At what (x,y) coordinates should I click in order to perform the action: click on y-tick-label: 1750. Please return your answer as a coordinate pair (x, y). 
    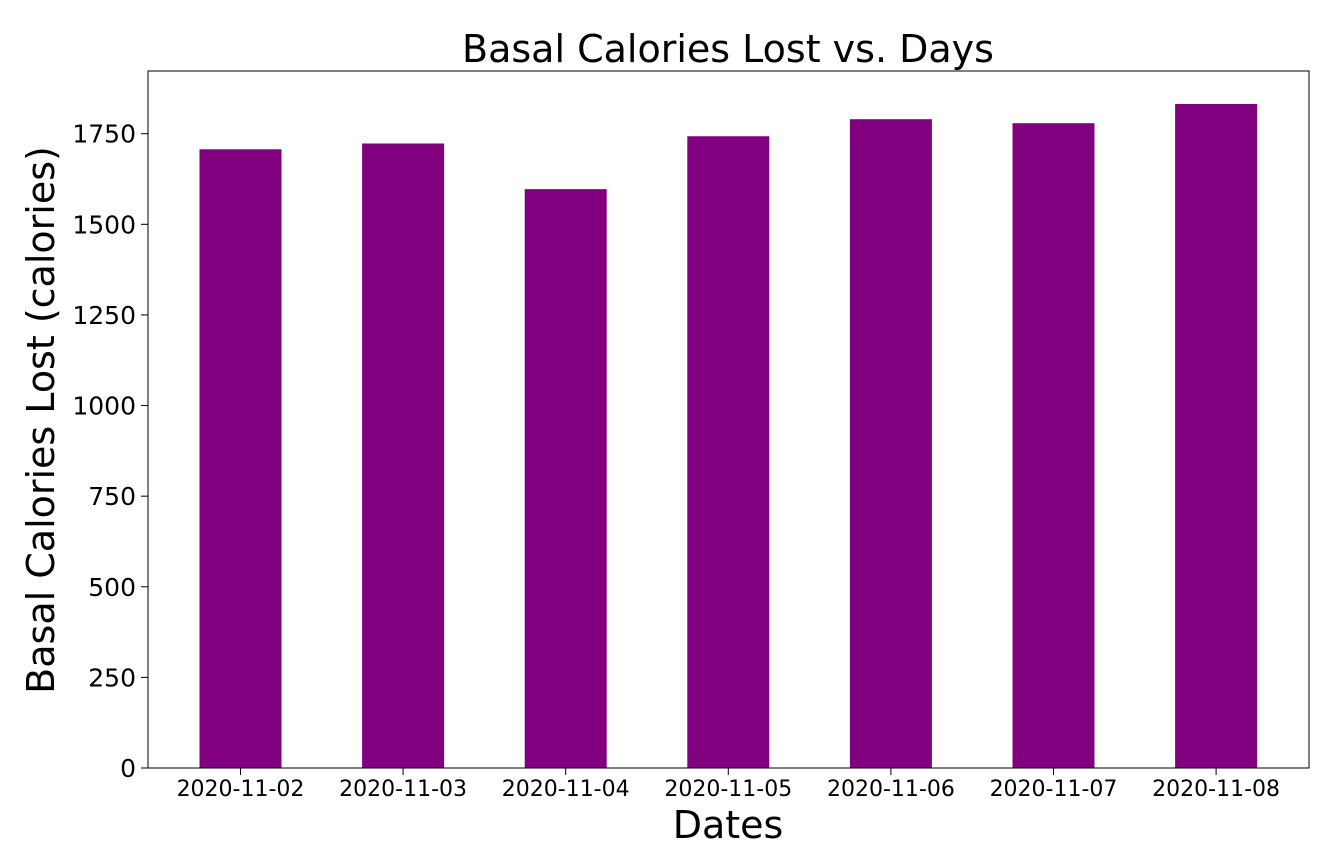
    Looking at the image, I should click on (104, 134).